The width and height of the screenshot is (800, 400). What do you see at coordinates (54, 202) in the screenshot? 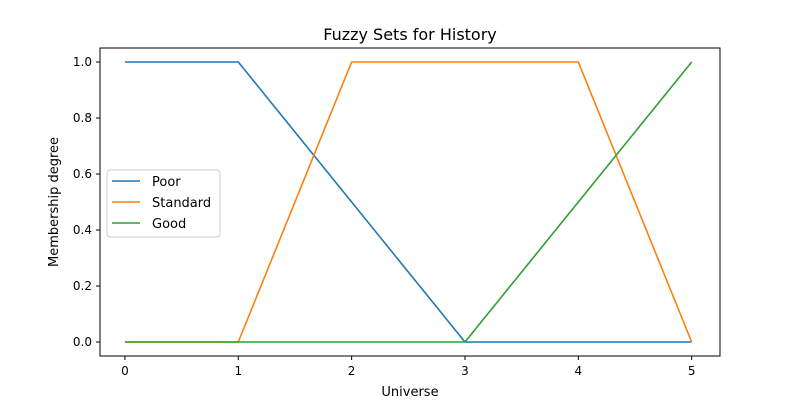
I see `y-axis-label: Membership degree` at bounding box center [54, 202].